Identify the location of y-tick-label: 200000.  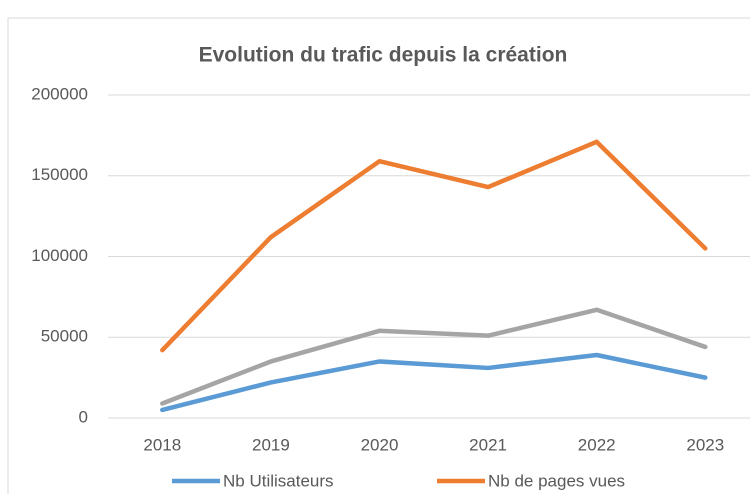
(59, 93).